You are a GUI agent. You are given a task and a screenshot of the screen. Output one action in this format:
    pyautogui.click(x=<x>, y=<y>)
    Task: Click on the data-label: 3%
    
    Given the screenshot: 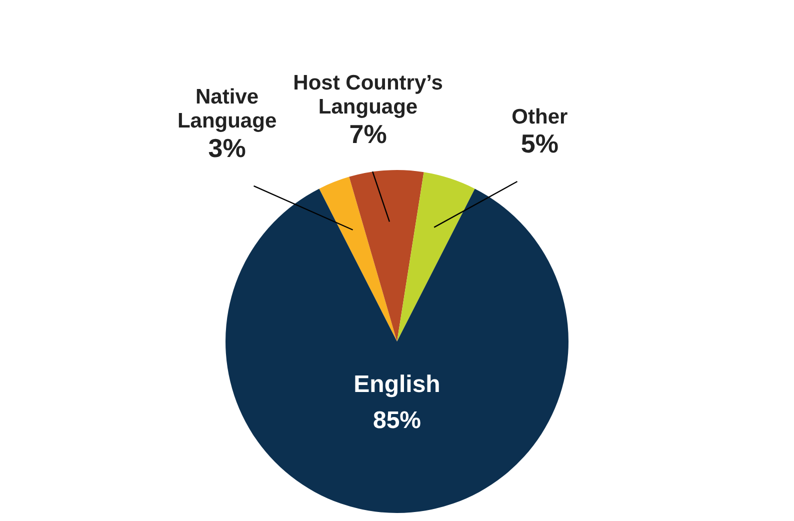 What is the action you would take?
    pyautogui.click(x=227, y=148)
    